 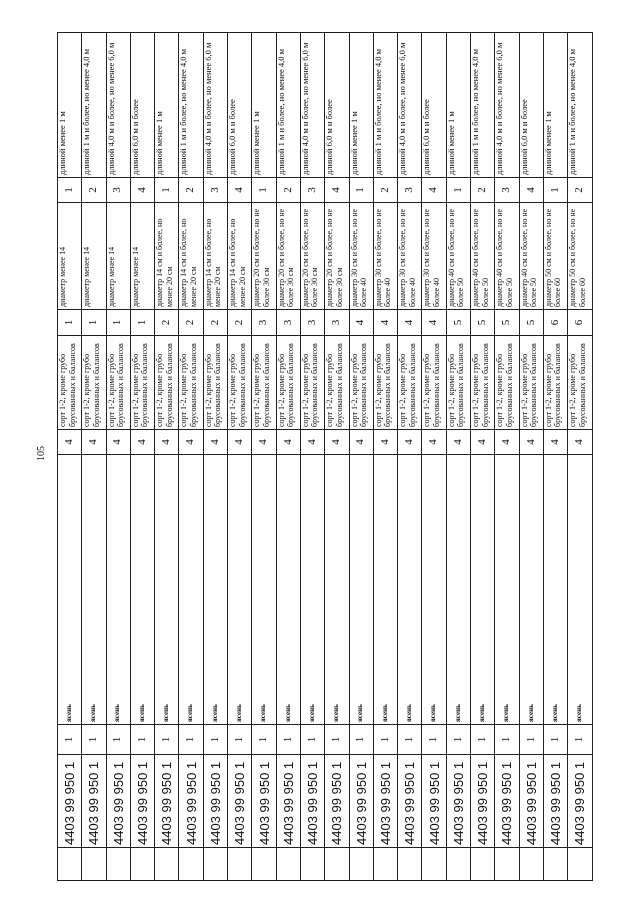 I want to click on page-number: 105, so click(x=41, y=453).